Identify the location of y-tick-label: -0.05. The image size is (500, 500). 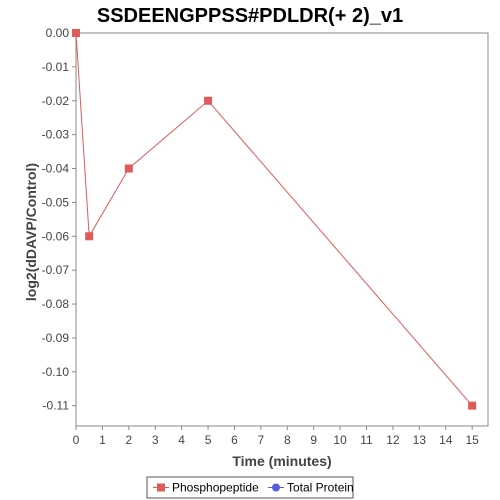
(56, 202).